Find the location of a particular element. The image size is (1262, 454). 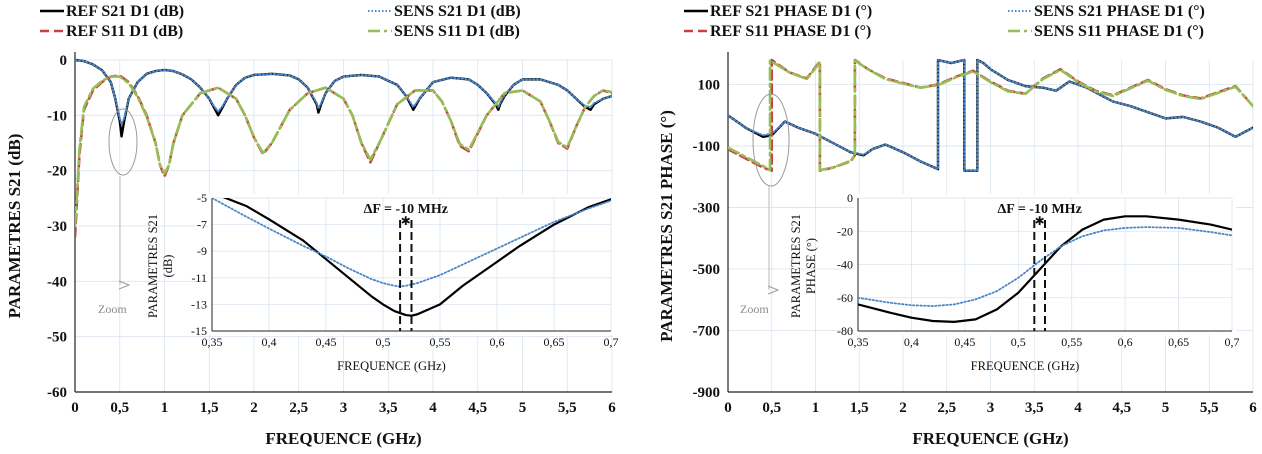

inset-y-tick-label: -13 is located at coordinates (199, 304).